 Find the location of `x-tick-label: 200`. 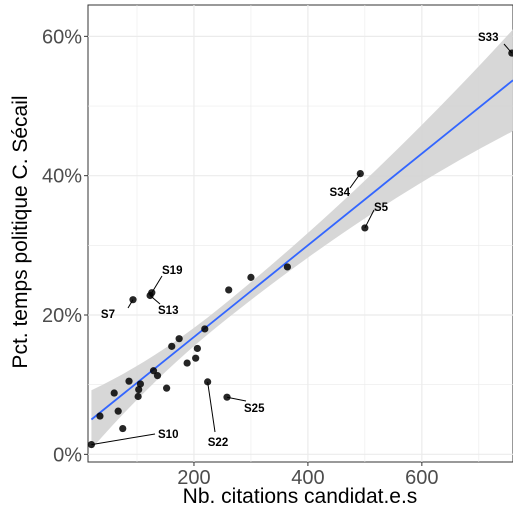

x-tick-label: 200 is located at coordinates (193, 478).